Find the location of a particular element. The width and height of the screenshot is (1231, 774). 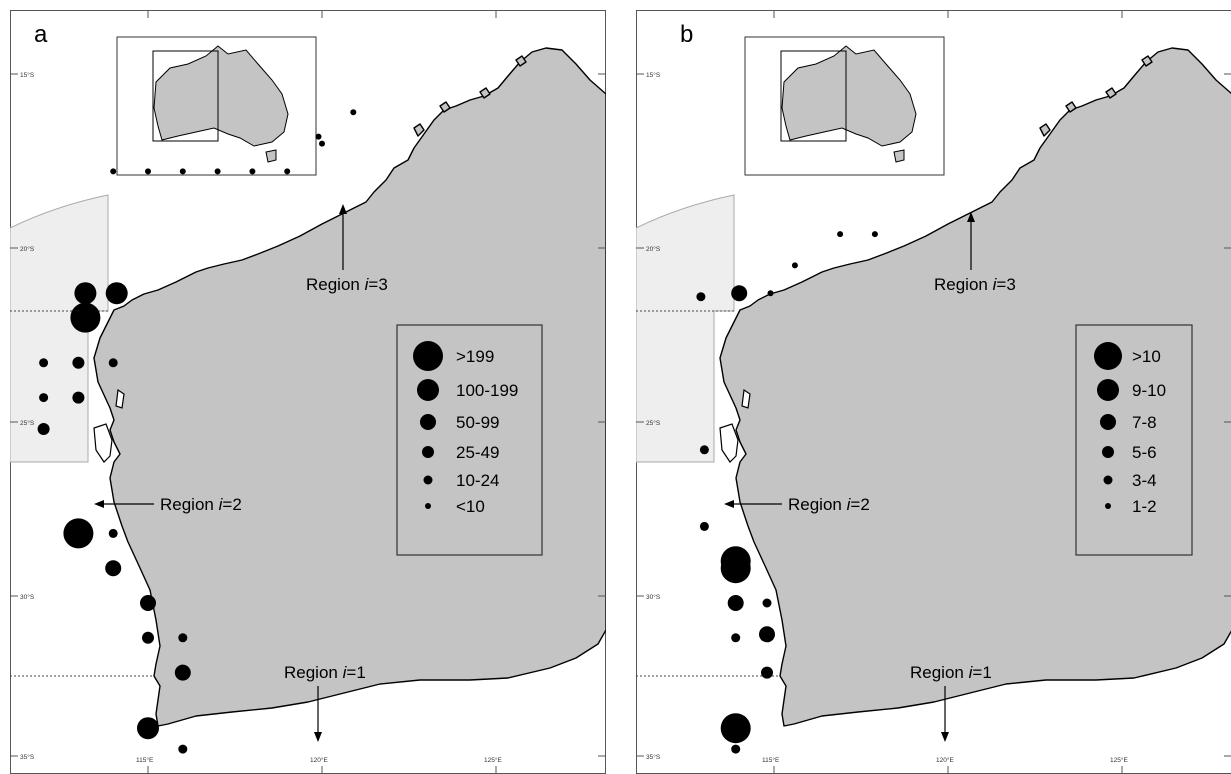

legend-label: <10 is located at coordinates (470, 506).